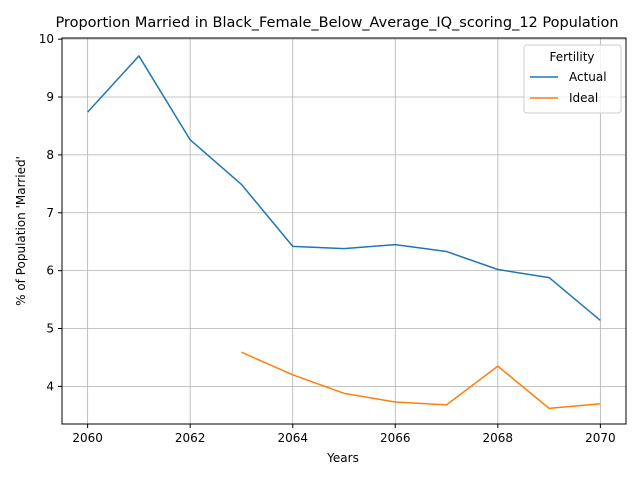 This screenshot has width=640, height=480. What do you see at coordinates (50, 213) in the screenshot?
I see `y-tick-label: 7` at bounding box center [50, 213].